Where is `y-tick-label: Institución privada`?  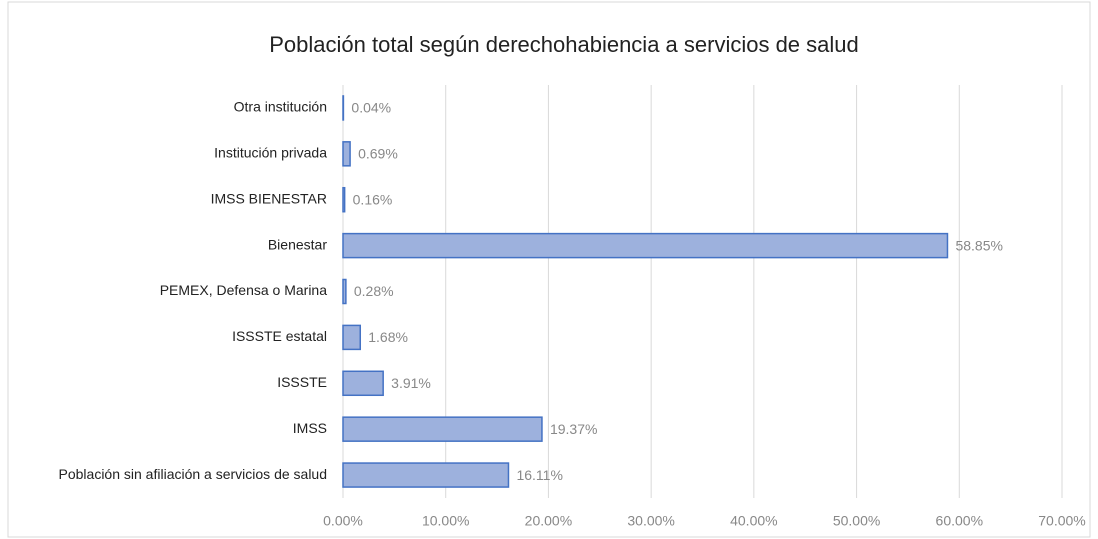 y-tick-label: Institución privada is located at coordinates (270, 153).